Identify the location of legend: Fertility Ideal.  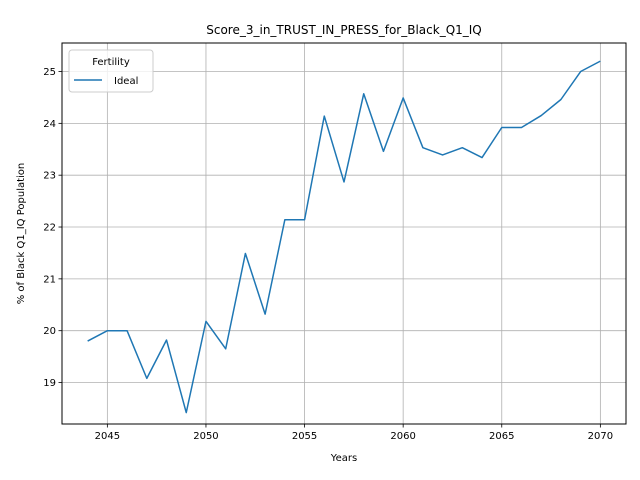
(111, 71).